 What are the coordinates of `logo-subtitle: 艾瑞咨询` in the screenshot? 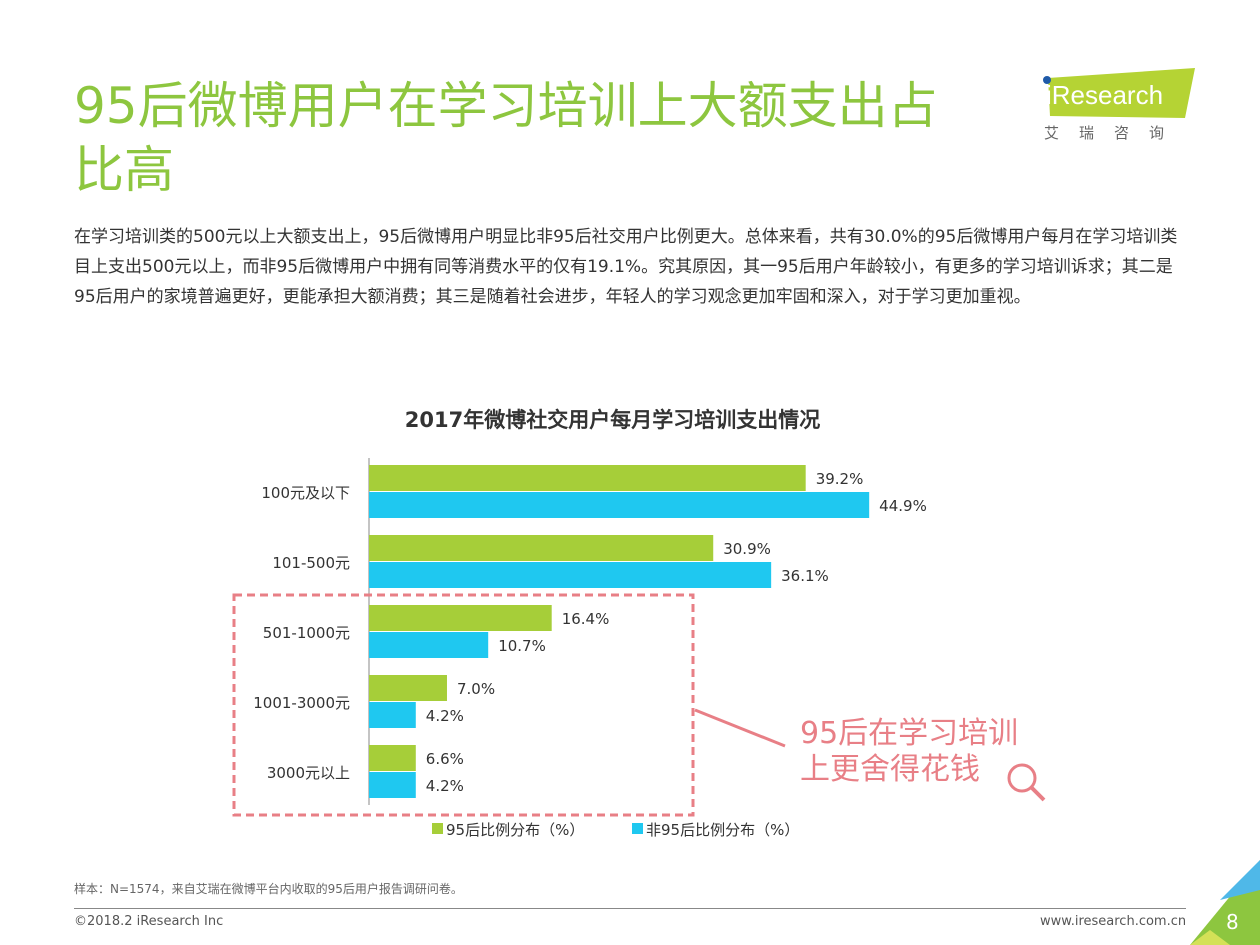 It's located at (1114, 133).